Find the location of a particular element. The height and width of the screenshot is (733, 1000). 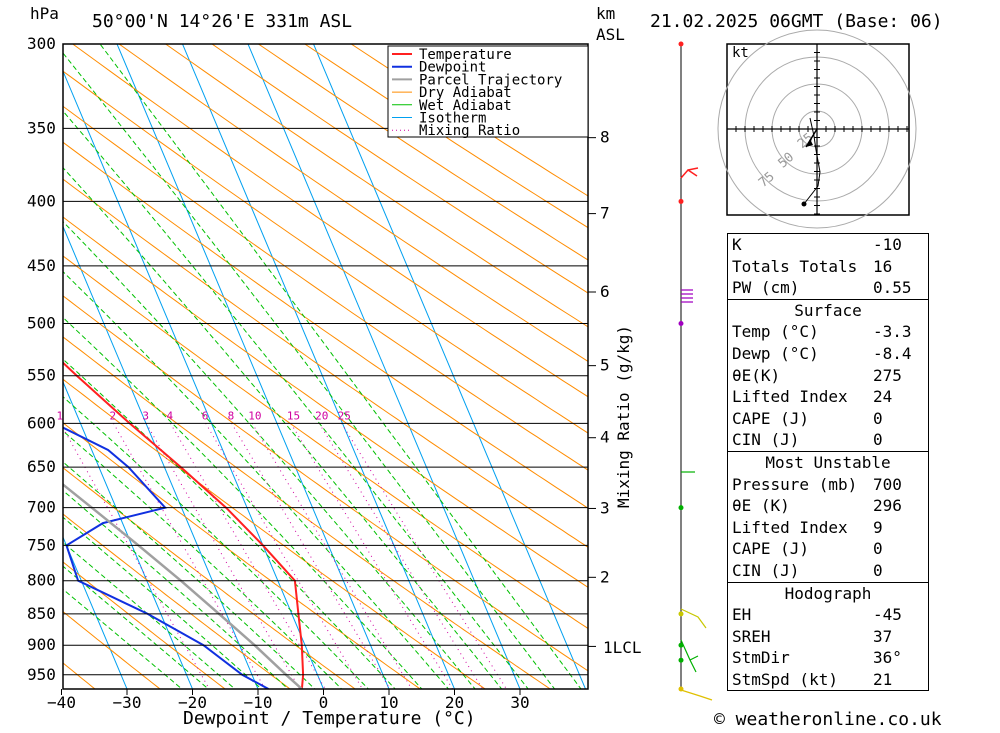

x-tick-label: 0 is located at coordinates (324, 702).